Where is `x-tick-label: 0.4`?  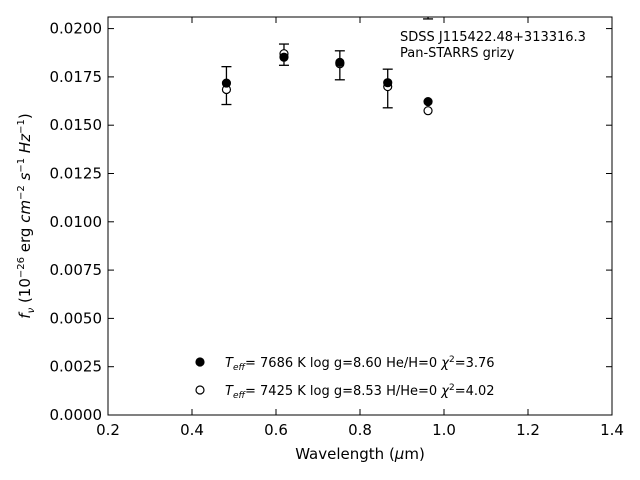 x-tick-label: 0.4 is located at coordinates (192, 430).